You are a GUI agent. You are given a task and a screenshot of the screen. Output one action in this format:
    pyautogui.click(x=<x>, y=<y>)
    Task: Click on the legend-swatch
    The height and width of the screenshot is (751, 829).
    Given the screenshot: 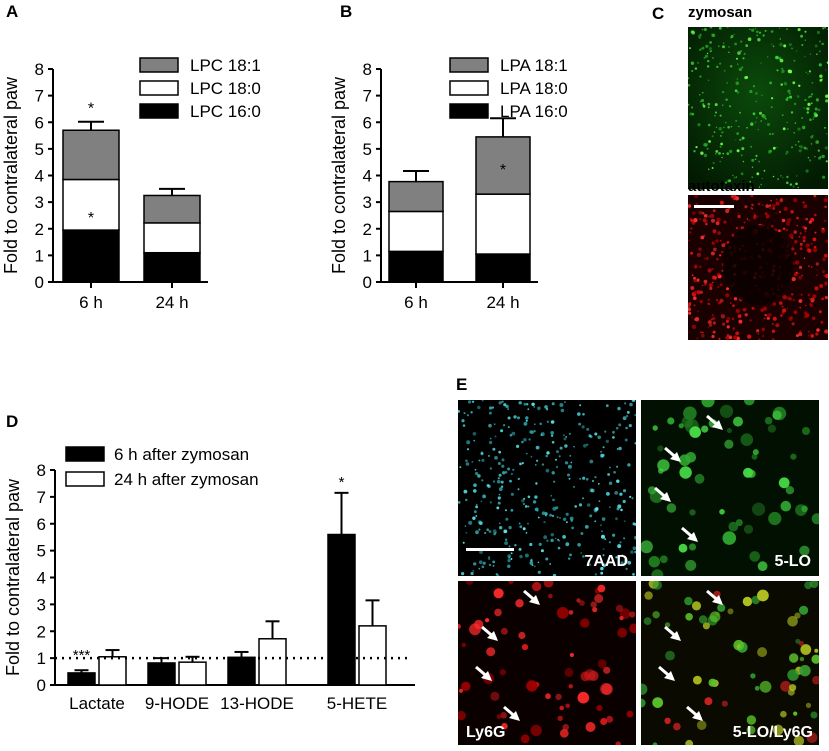 What is the action you would take?
    pyautogui.click(x=469, y=88)
    